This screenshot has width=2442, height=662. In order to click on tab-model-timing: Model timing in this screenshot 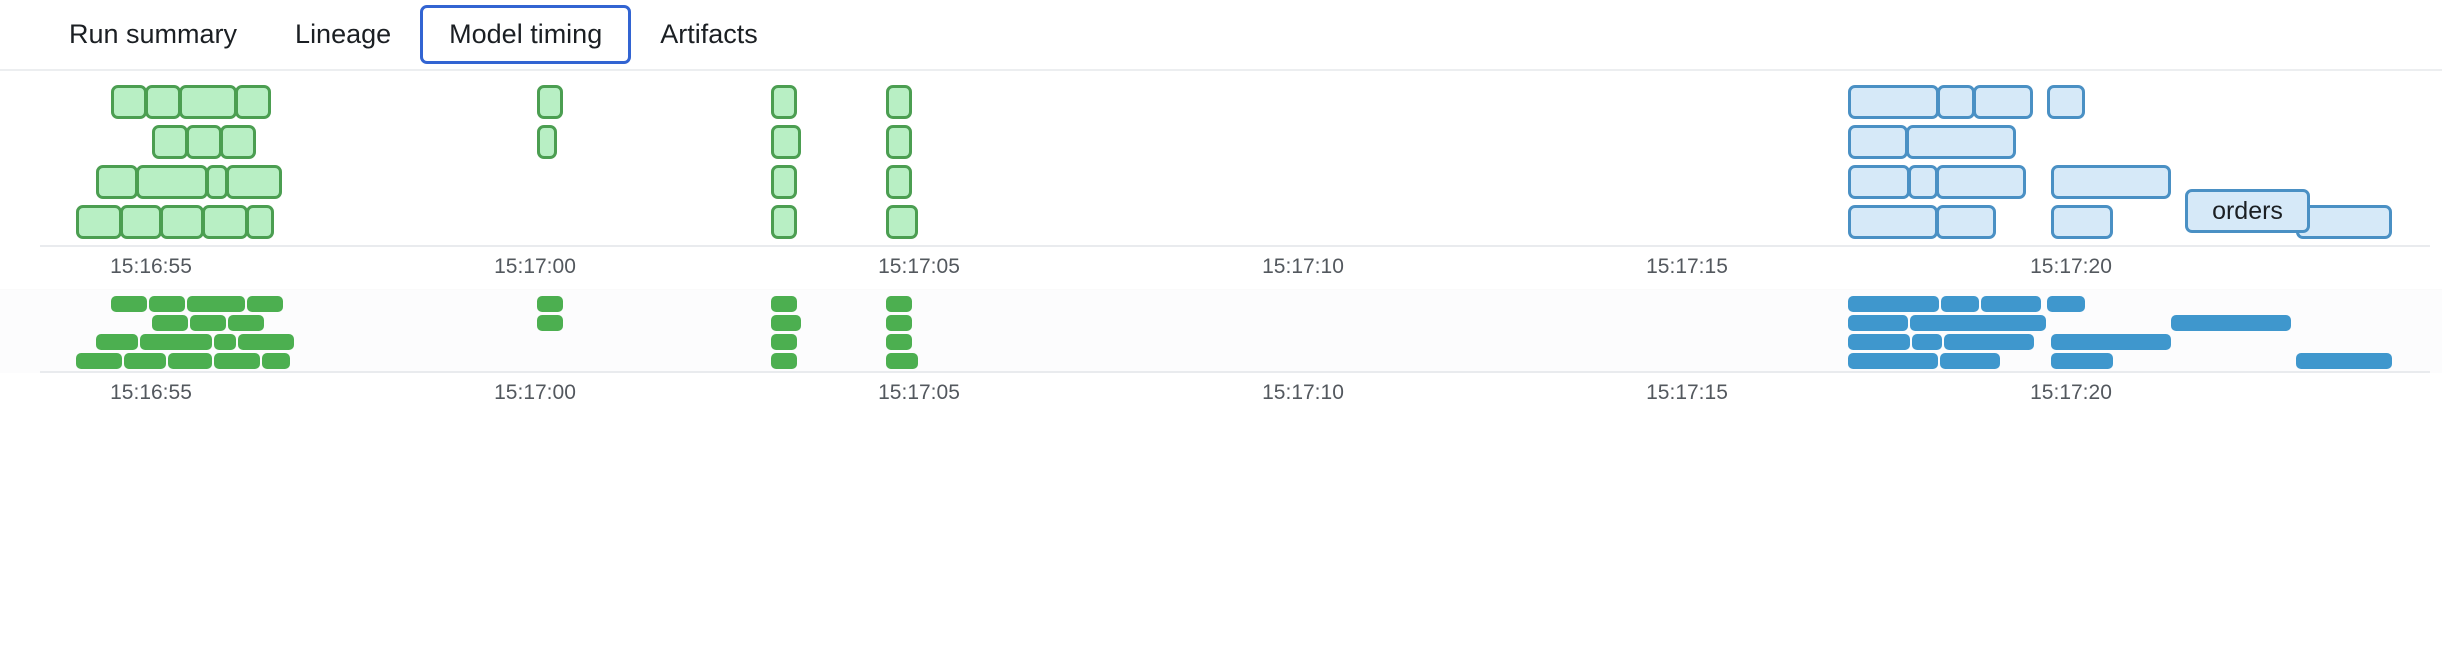, I will do `click(526, 34)`.